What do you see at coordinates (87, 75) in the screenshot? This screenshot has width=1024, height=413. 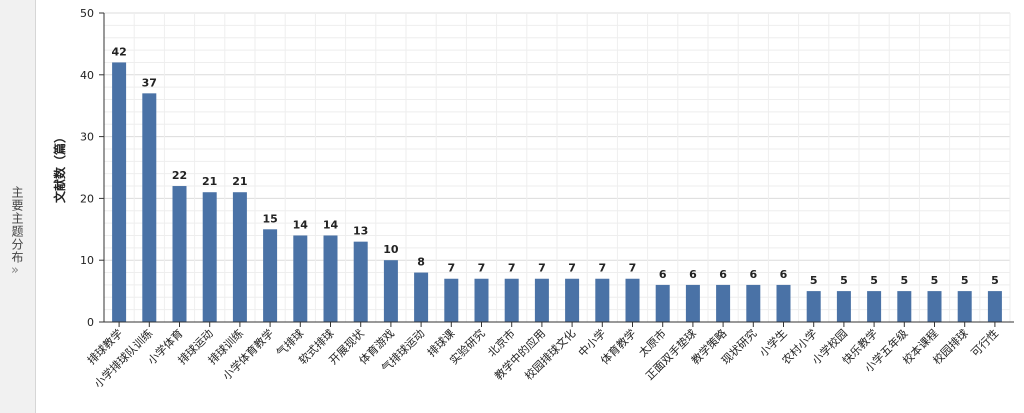 I see `y-tick-label: 40` at bounding box center [87, 75].